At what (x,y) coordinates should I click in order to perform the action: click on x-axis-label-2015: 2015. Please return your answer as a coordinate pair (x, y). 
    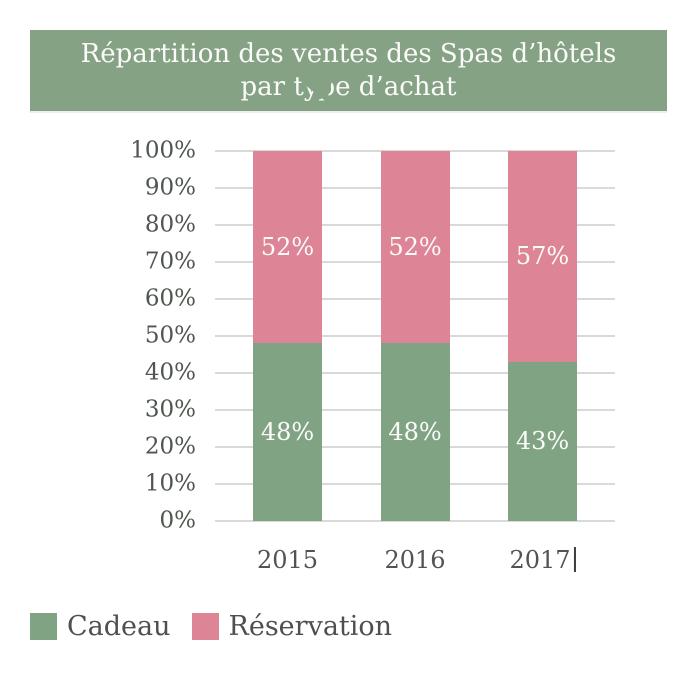
    Looking at the image, I should click on (287, 560).